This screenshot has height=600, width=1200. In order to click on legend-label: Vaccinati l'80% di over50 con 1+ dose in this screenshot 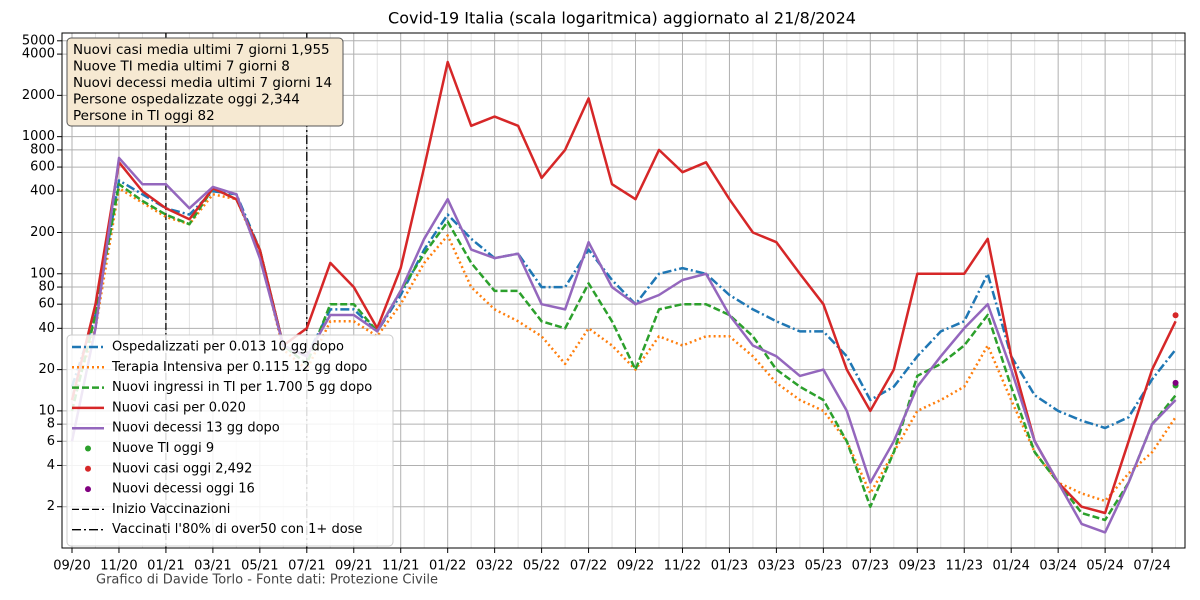, I will do `click(237, 529)`.